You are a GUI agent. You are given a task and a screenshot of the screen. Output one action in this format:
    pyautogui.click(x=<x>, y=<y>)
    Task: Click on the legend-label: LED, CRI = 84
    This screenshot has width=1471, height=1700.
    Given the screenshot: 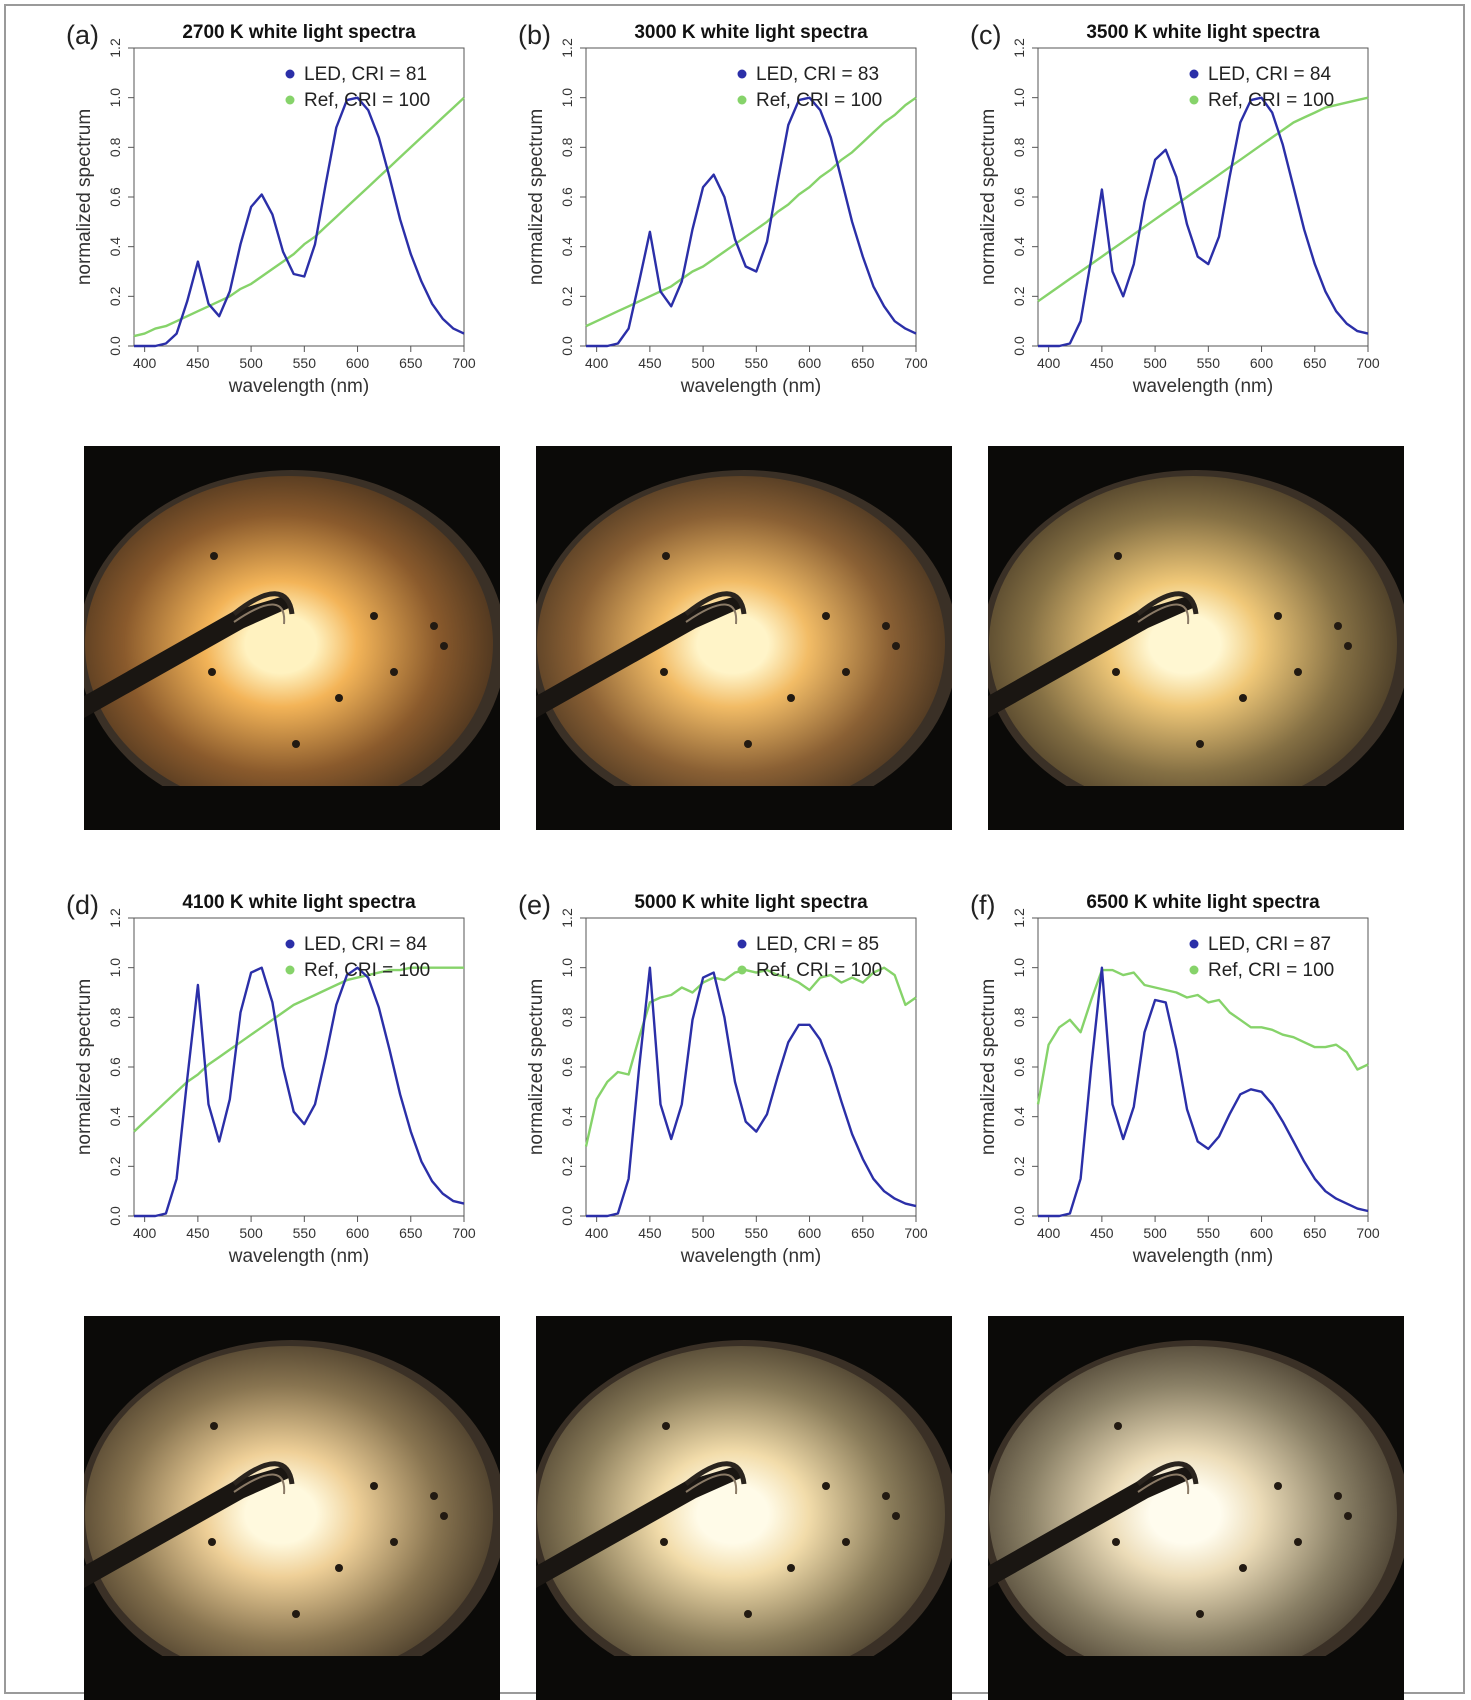 What is the action you would take?
    pyautogui.click(x=365, y=944)
    